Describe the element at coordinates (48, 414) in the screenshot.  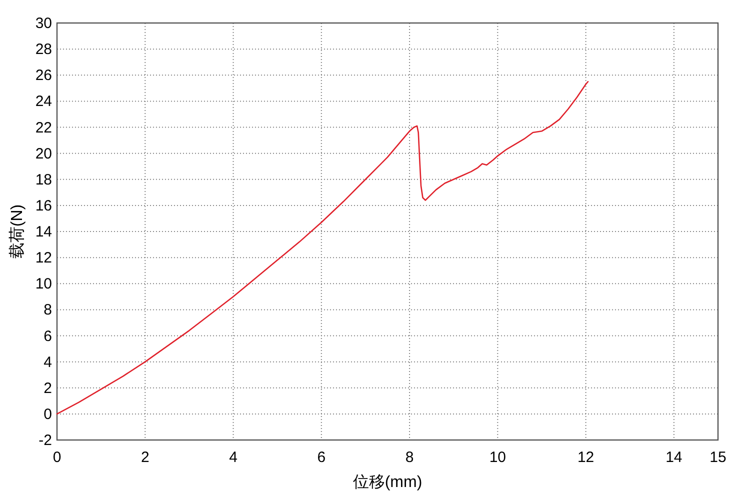
I see `y-tick-label: 0` at that location.